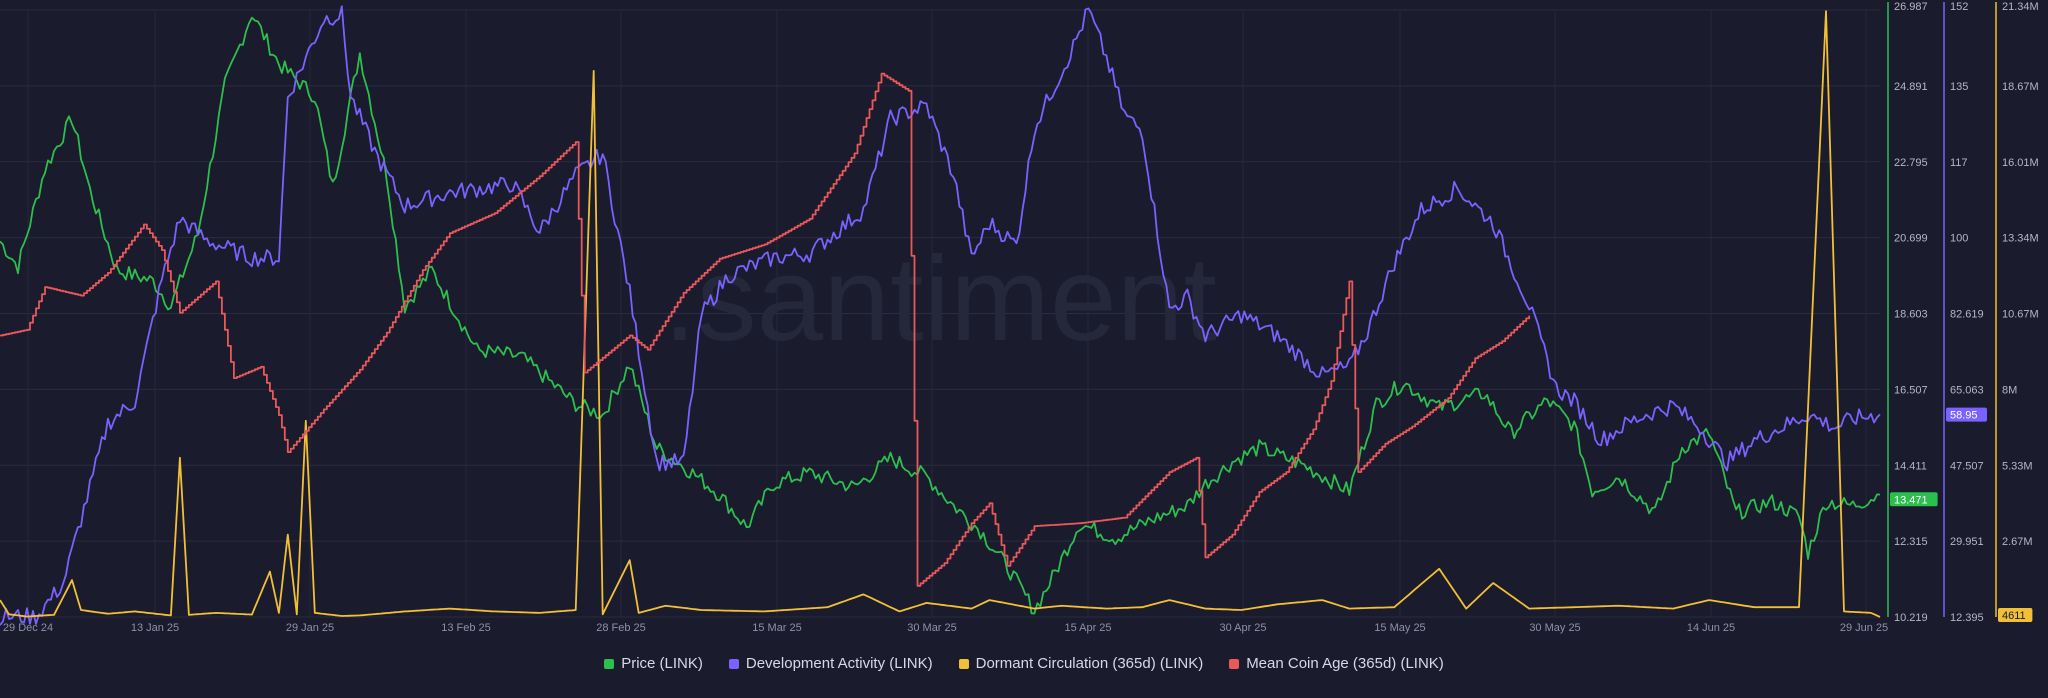 This screenshot has width=2048, height=698. I want to click on axis-tick-label: 65.063, so click(1967, 390).